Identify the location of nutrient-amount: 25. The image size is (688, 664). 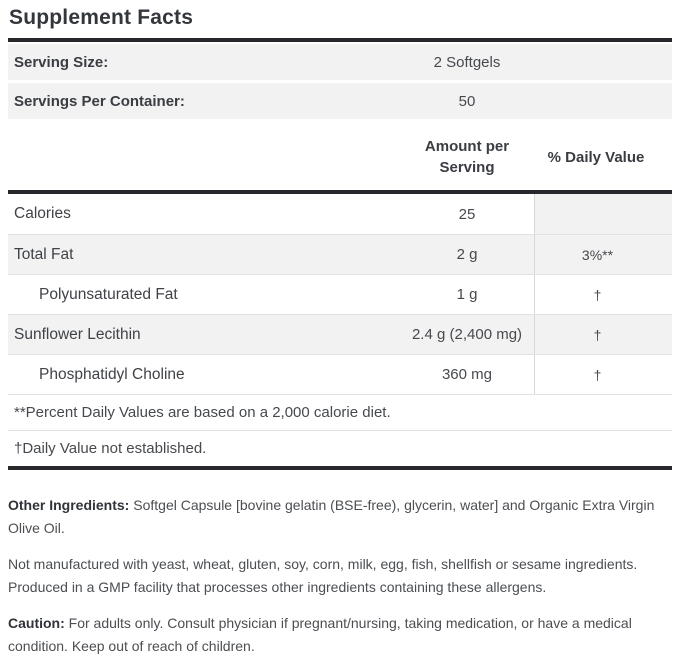
(467, 214).